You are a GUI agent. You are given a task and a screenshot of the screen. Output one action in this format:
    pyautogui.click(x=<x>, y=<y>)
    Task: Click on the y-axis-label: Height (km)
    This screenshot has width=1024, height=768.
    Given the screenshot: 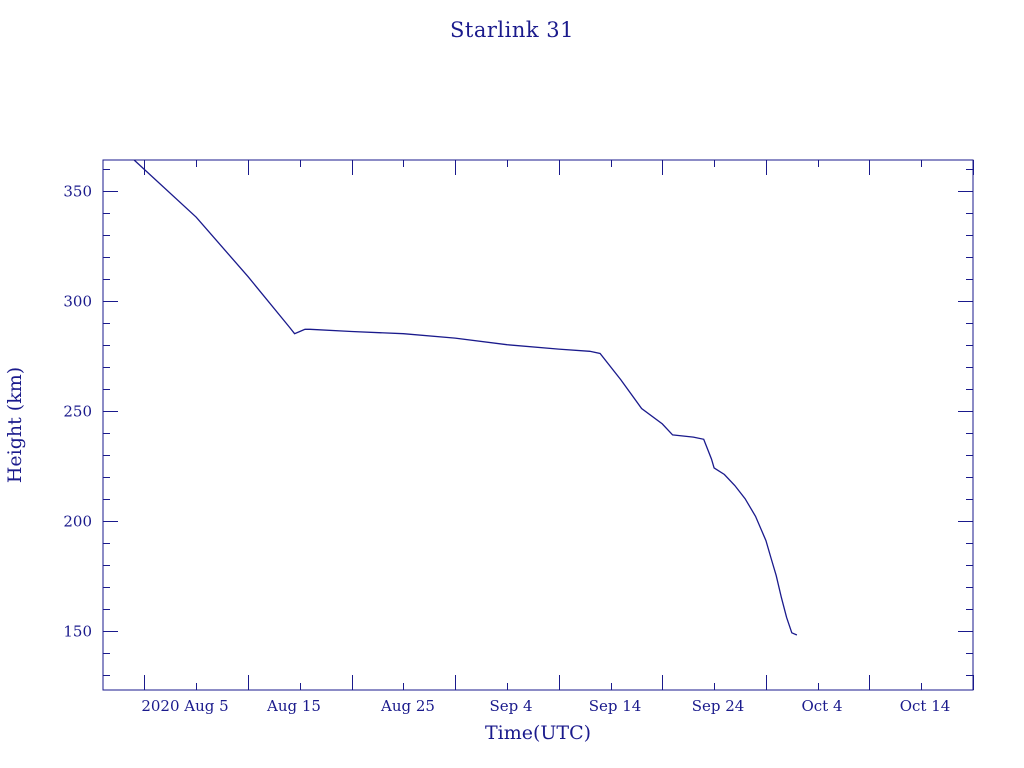 What is the action you would take?
    pyautogui.click(x=15, y=425)
    